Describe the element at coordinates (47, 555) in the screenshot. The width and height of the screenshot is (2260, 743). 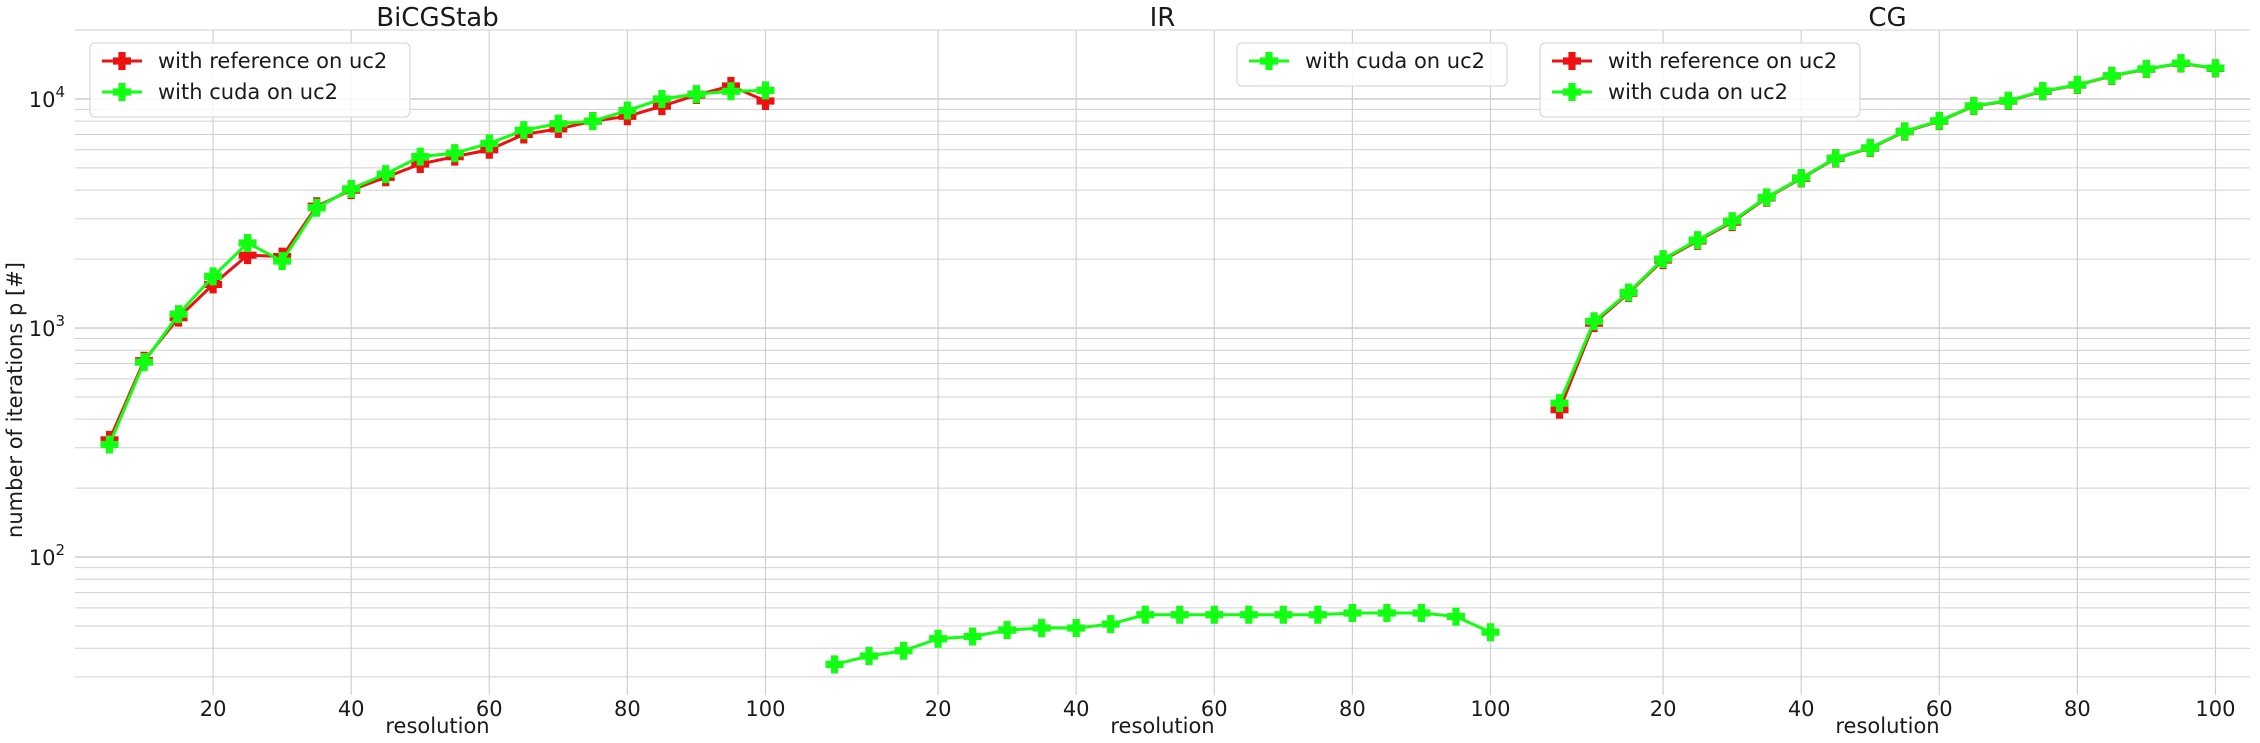
I see `y-tick-label: 10²` at that location.